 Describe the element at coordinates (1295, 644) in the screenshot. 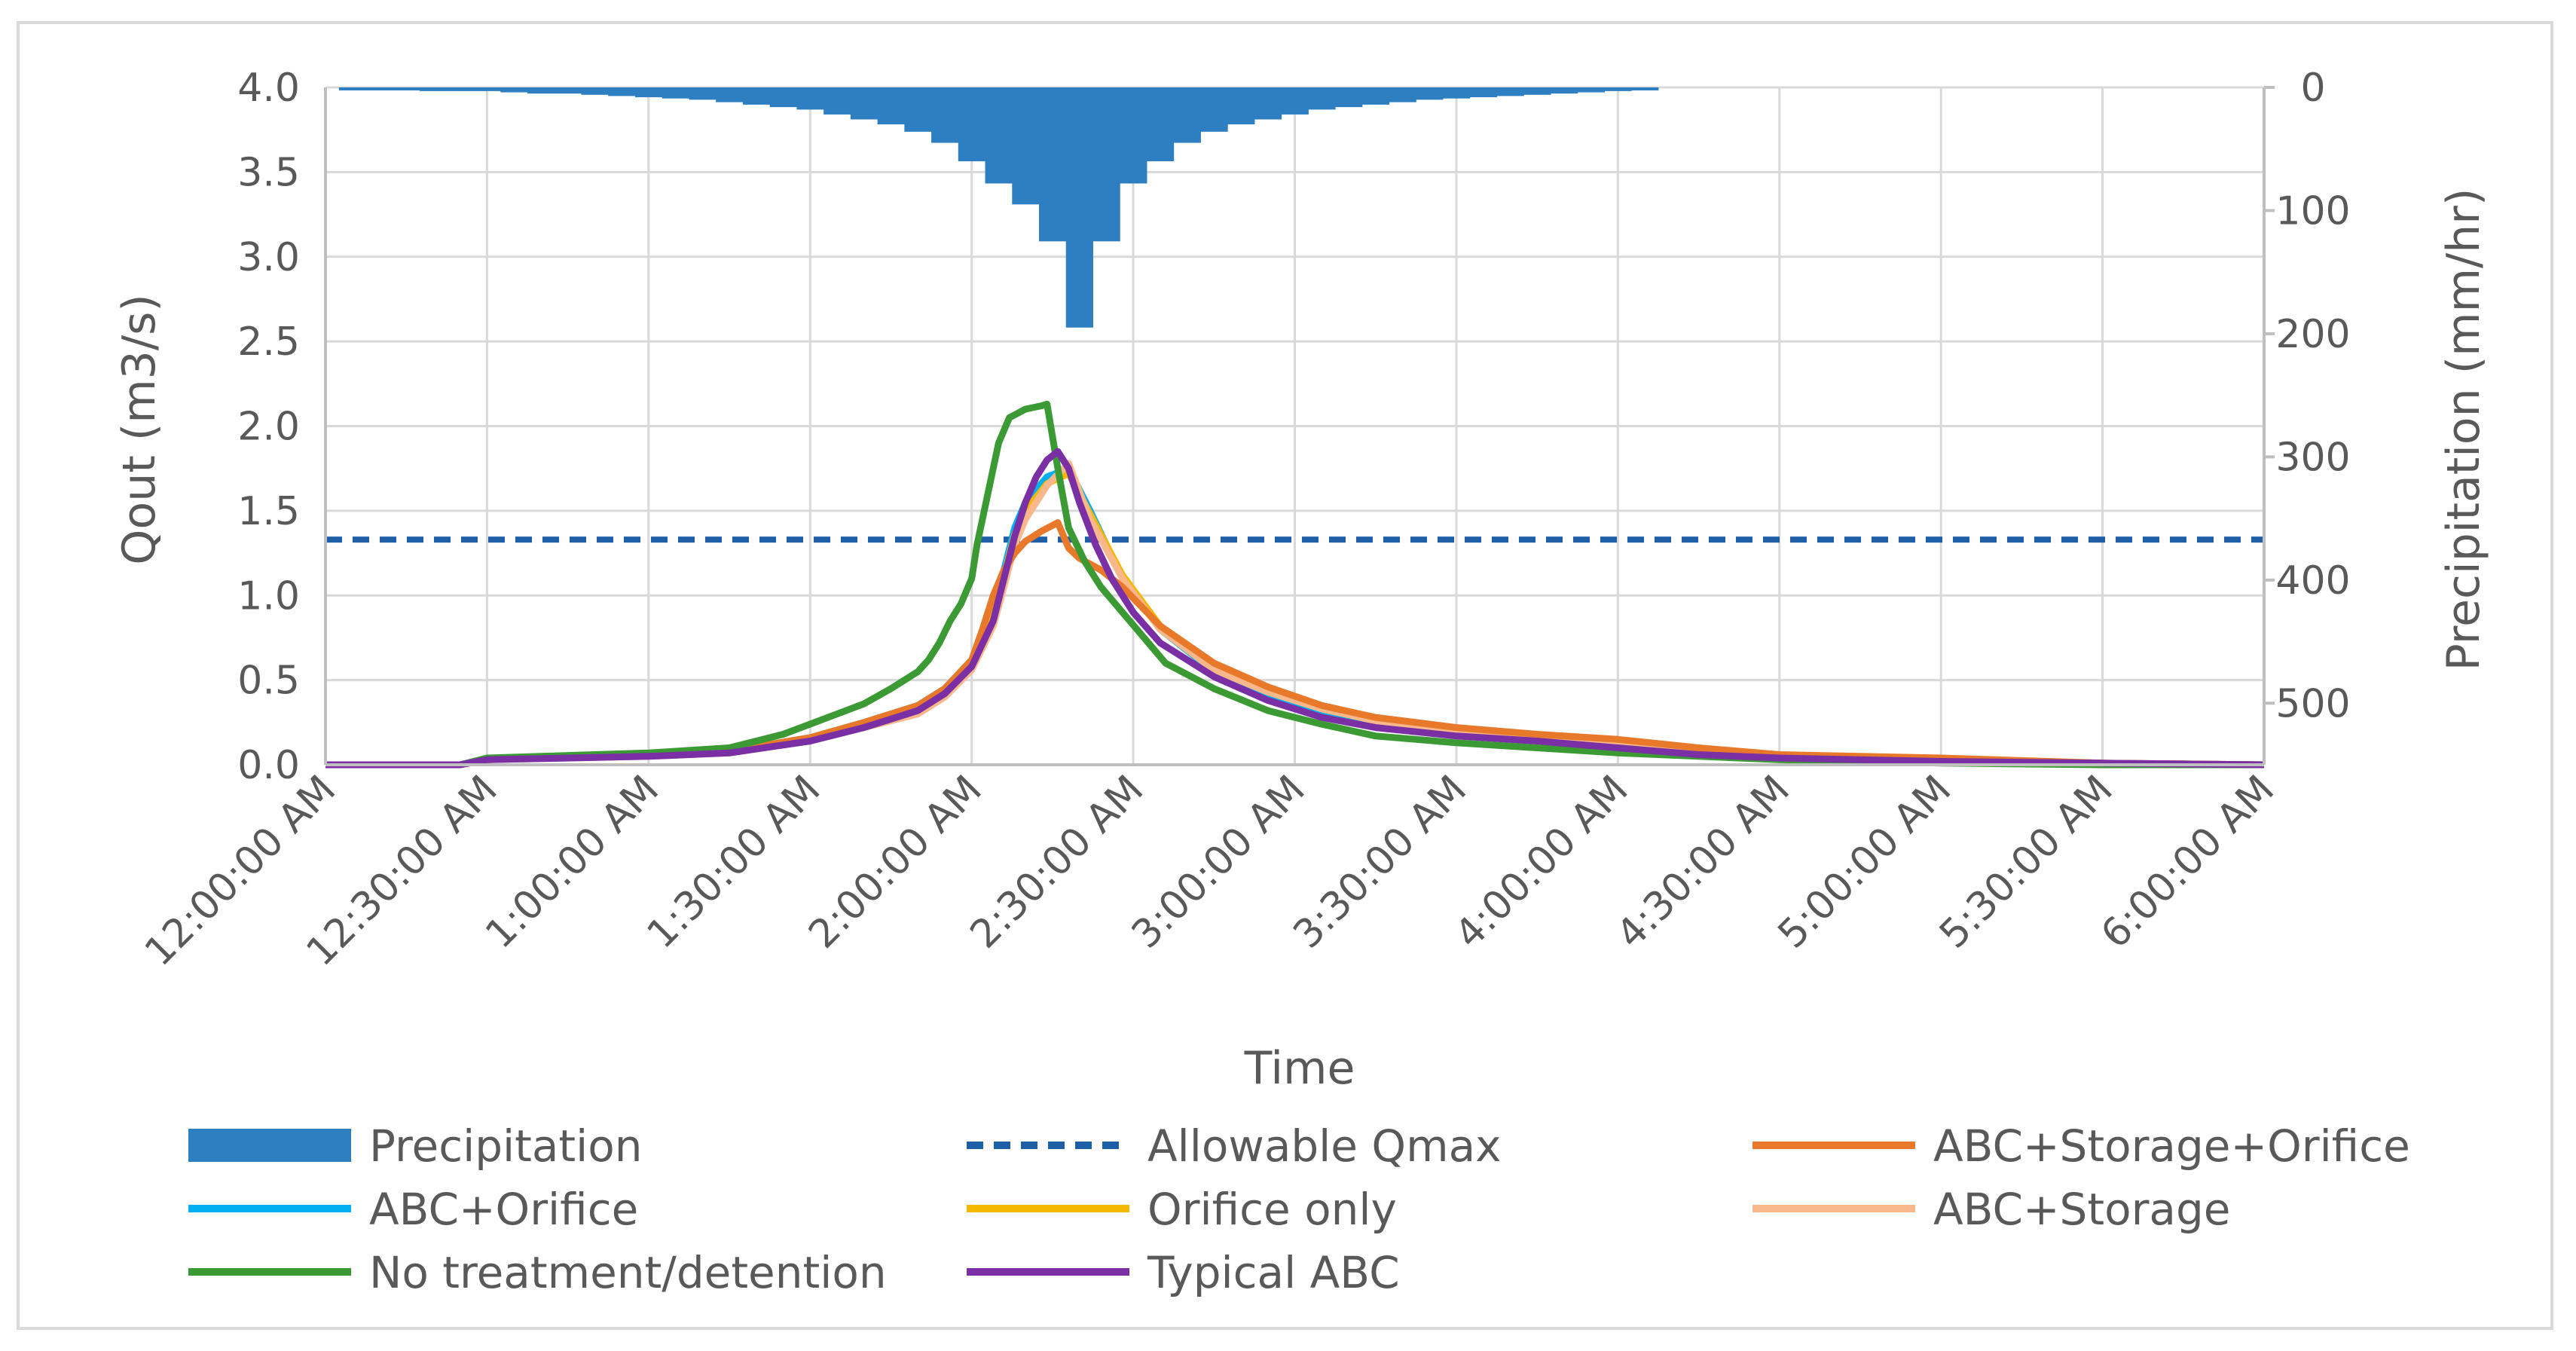

I see `series-line-abc-storage-orifice` at that location.